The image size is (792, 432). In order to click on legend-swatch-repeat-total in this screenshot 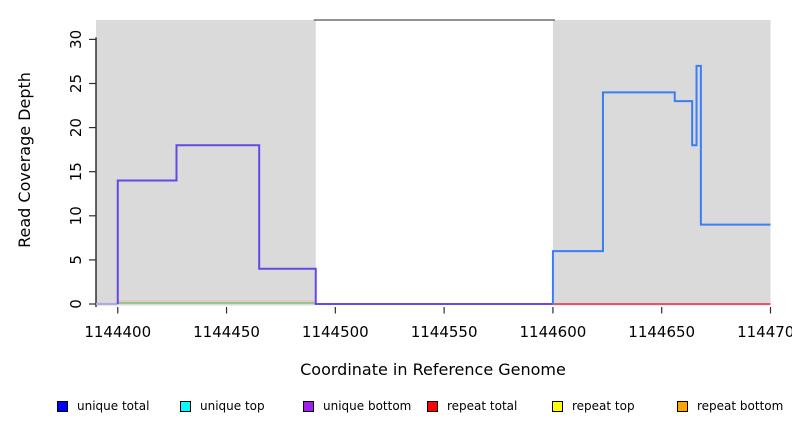, I will do `click(432, 406)`.